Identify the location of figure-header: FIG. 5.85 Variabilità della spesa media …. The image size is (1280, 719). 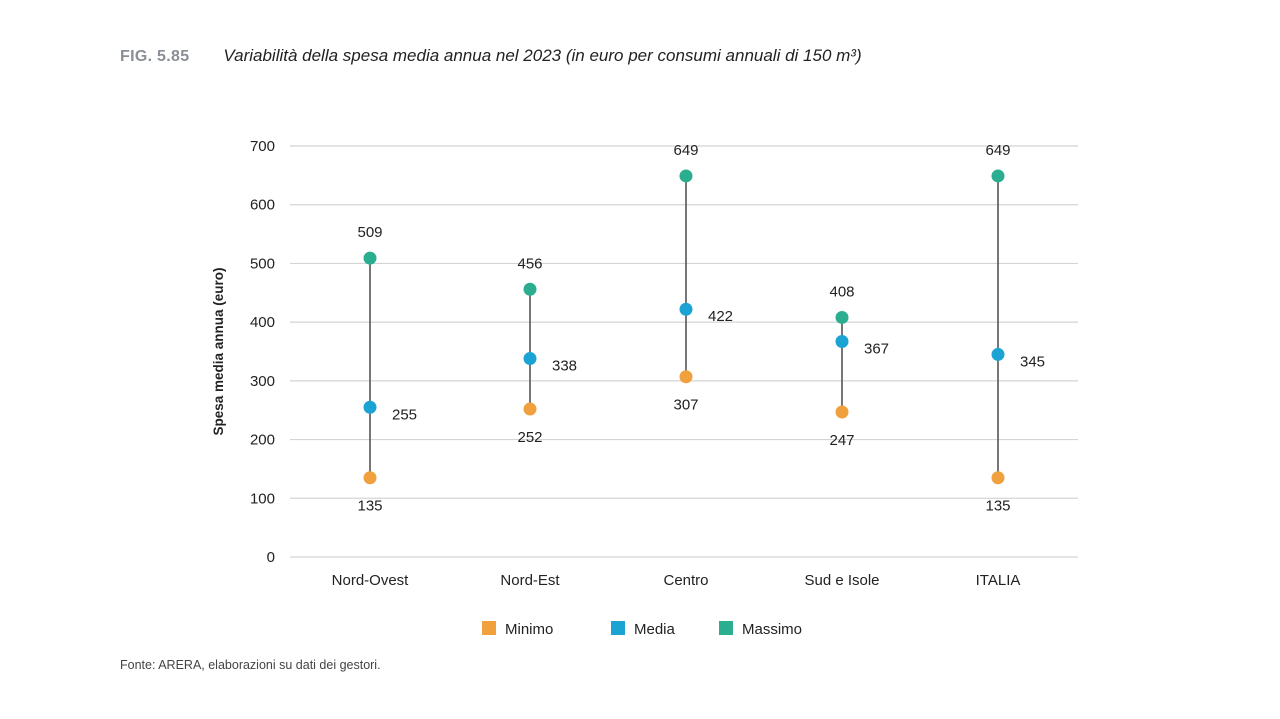
(491, 56).